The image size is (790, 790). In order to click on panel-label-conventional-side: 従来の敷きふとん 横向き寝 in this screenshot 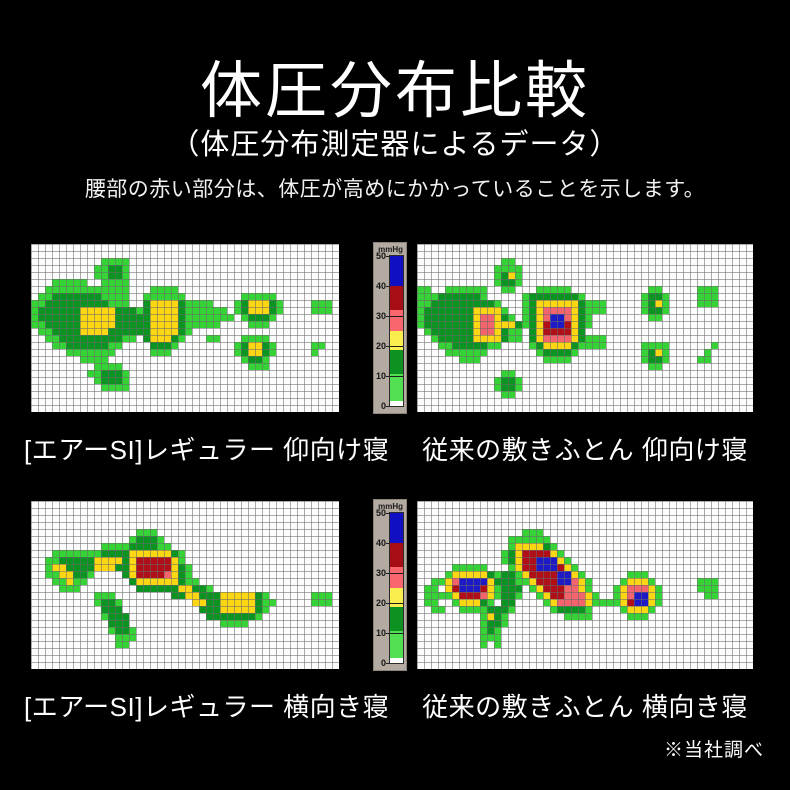, I will do `click(585, 707)`.